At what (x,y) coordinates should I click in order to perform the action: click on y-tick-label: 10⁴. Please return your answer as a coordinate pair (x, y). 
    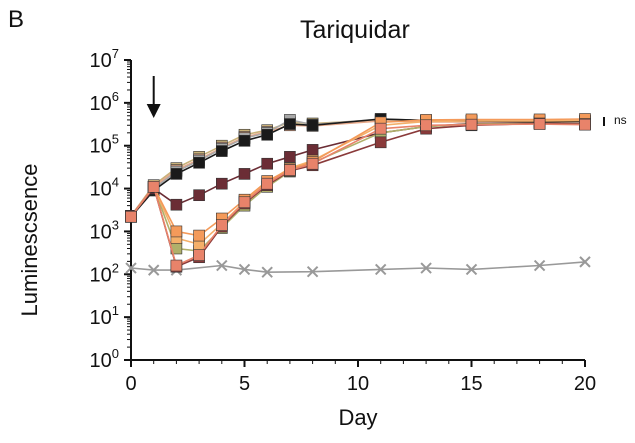
    Looking at the image, I should click on (104, 188).